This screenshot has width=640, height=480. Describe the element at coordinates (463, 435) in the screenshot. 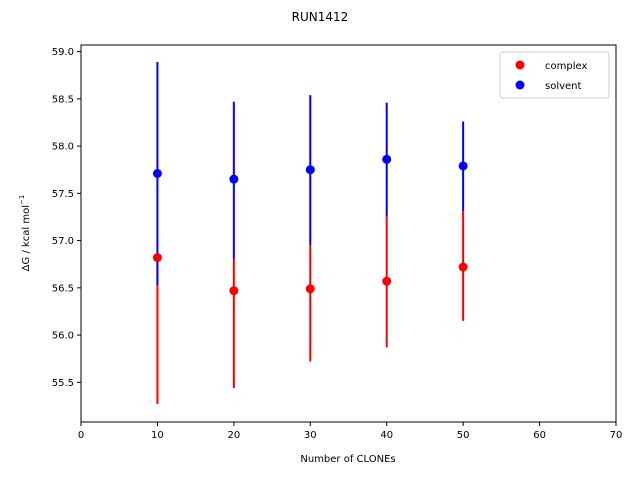

I see `x-tick-label-50: 50` at that location.